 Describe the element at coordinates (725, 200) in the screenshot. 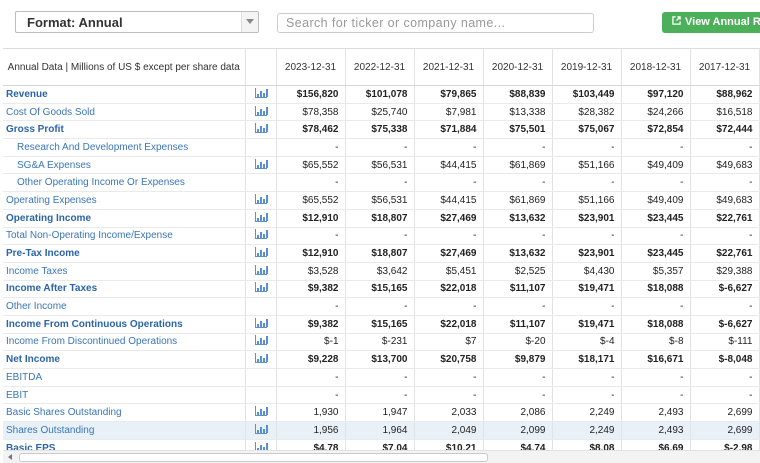

I see `table-cell-value: $49,683` at that location.